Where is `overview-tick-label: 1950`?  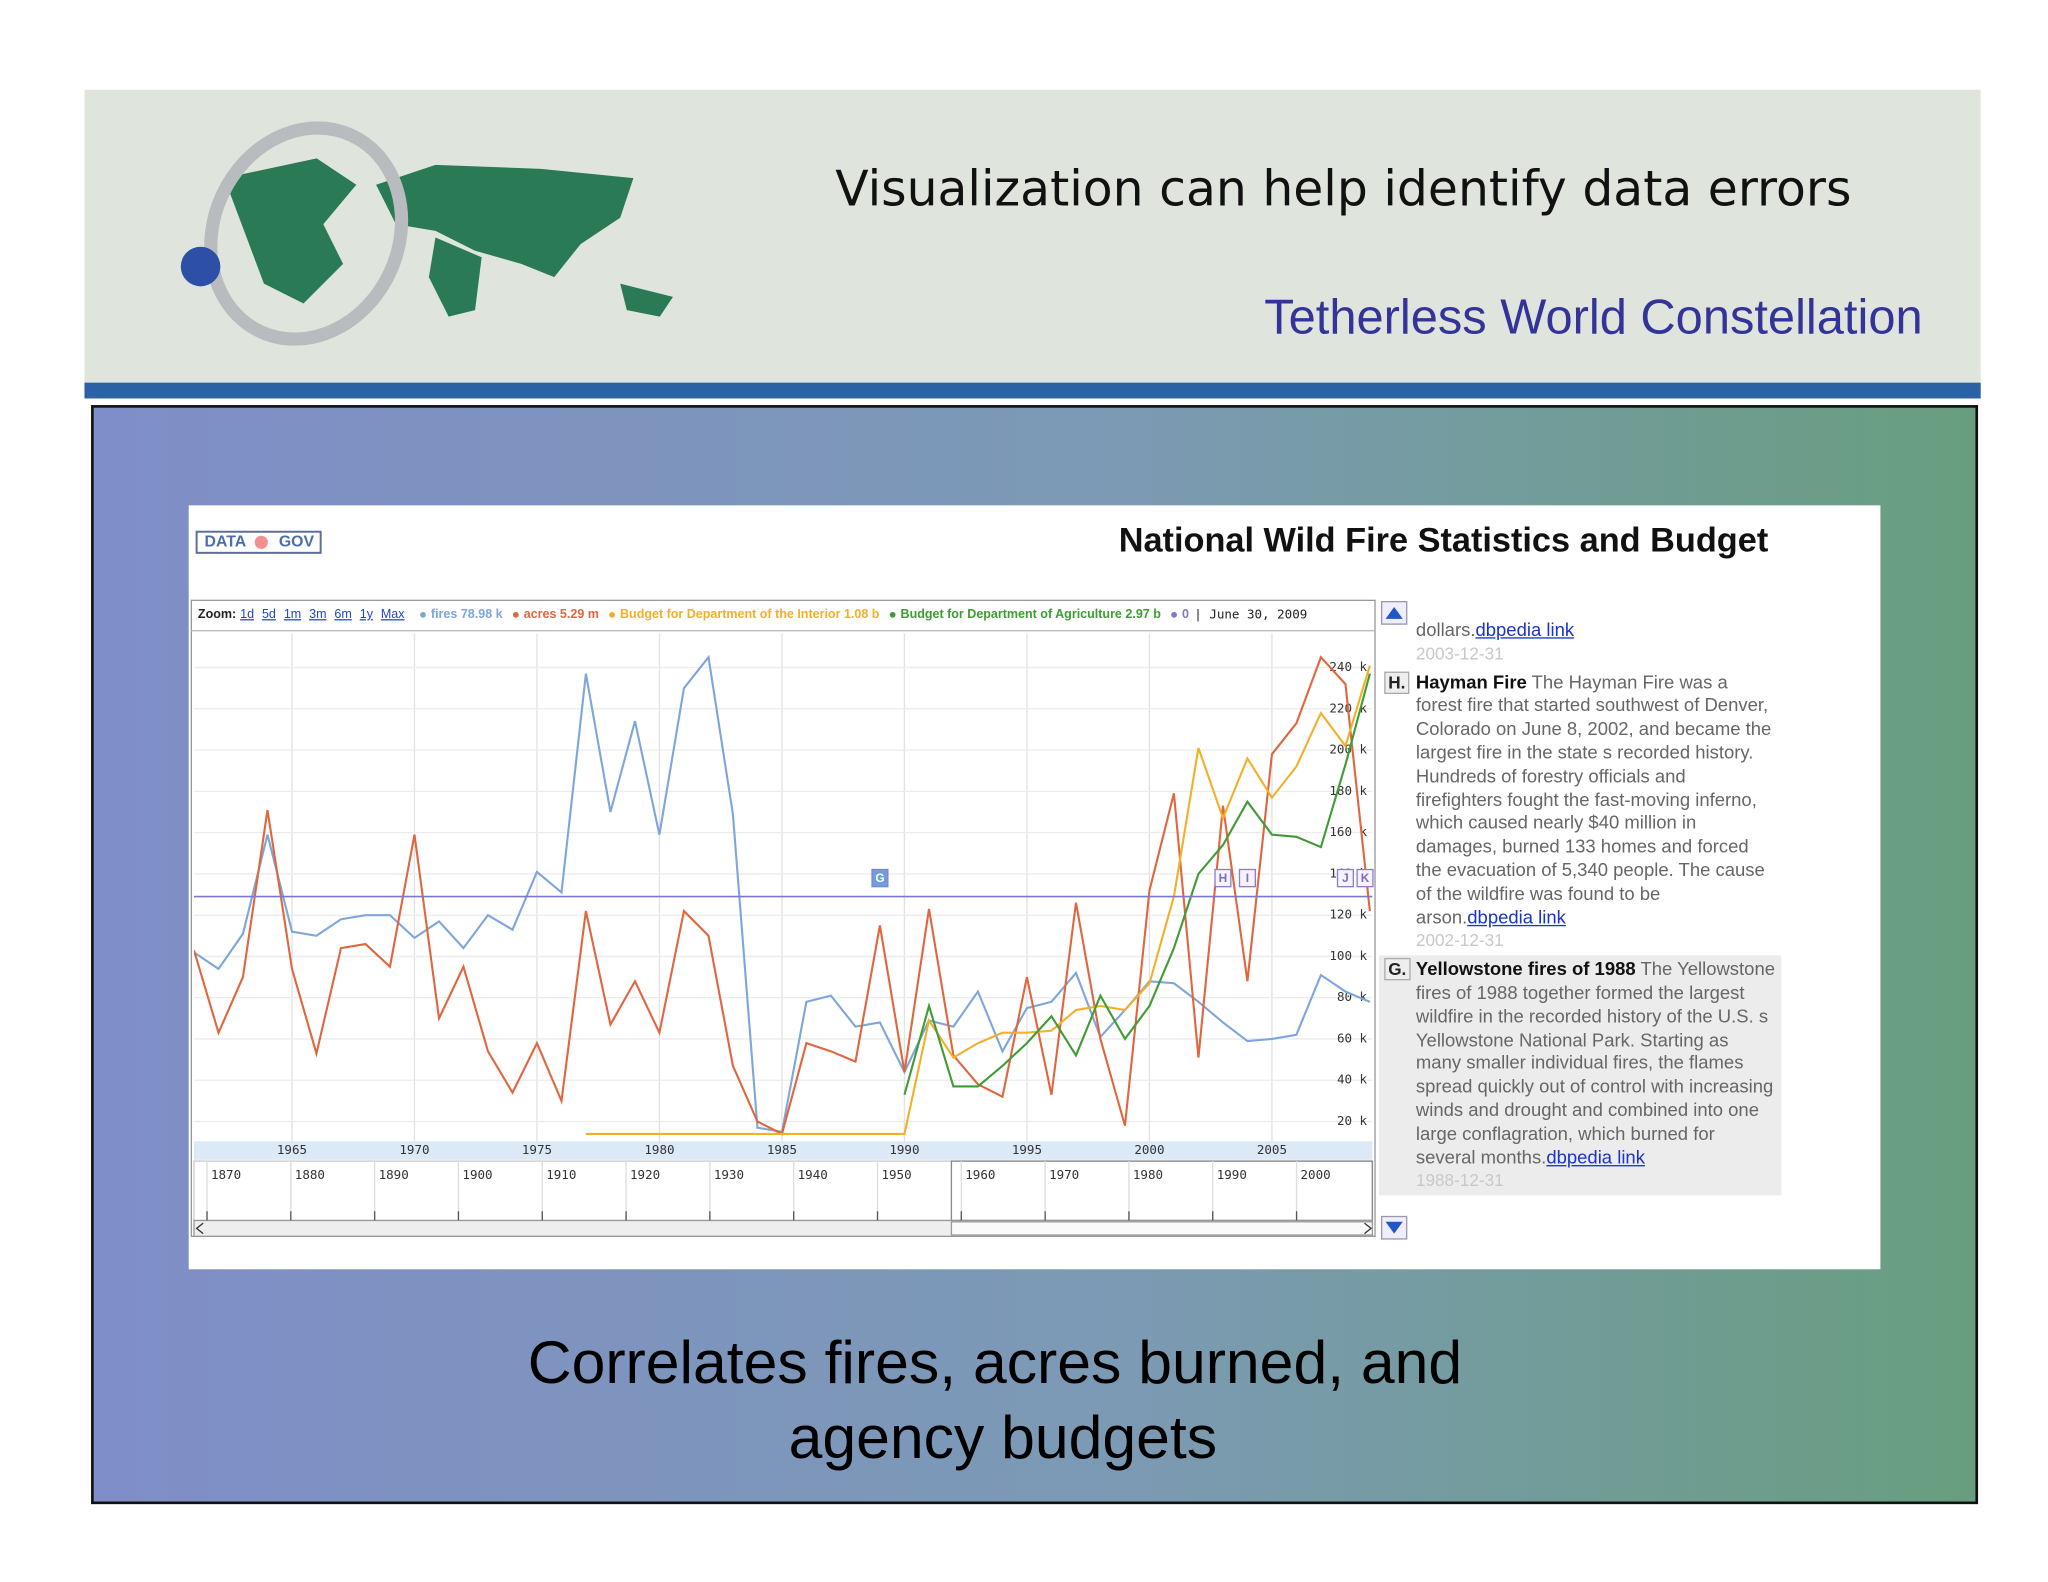
overview-tick-label: 1950 is located at coordinates (896, 1174).